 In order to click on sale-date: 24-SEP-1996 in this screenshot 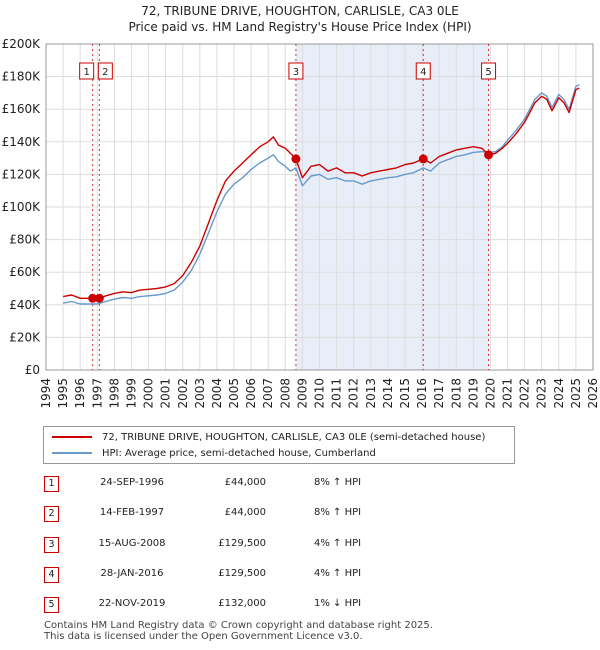, I will do `click(132, 482)`.